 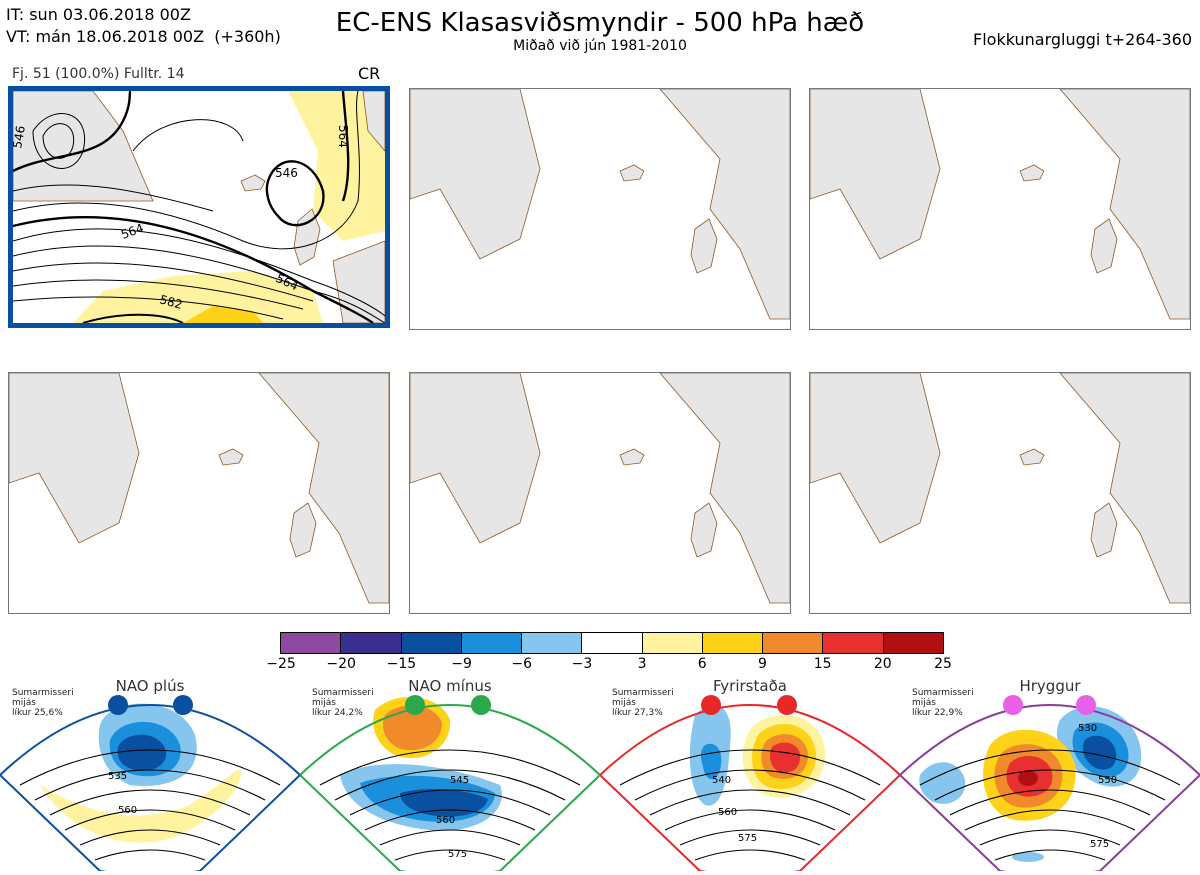 What do you see at coordinates (143, 36) in the screenshot?
I see `valid-time: VT: mán 18.06.2018 00Z (+360h)` at bounding box center [143, 36].